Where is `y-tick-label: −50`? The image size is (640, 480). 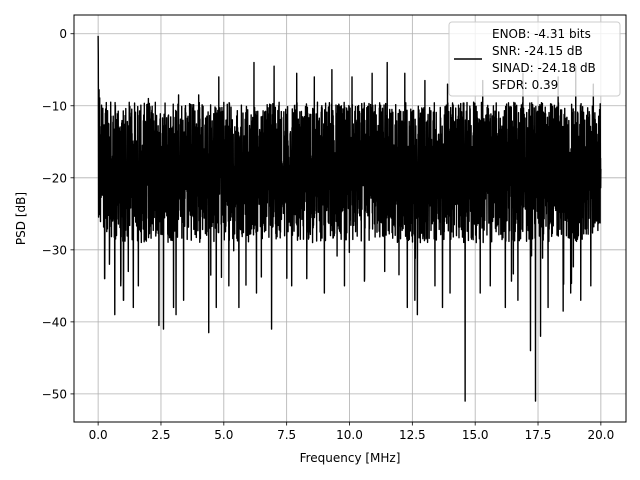 y-tick-label: −50 is located at coordinates (54, 394).